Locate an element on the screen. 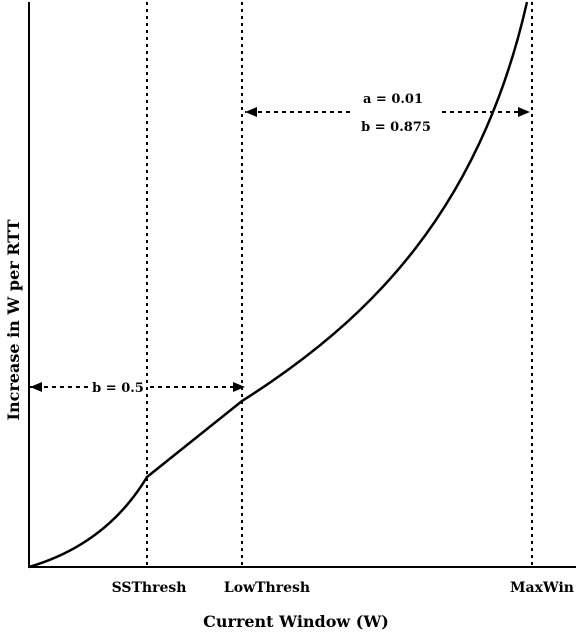 The height and width of the screenshot is (634, 578). maxwin-tick-label: MaxWin is located at coordinates (542, 588).